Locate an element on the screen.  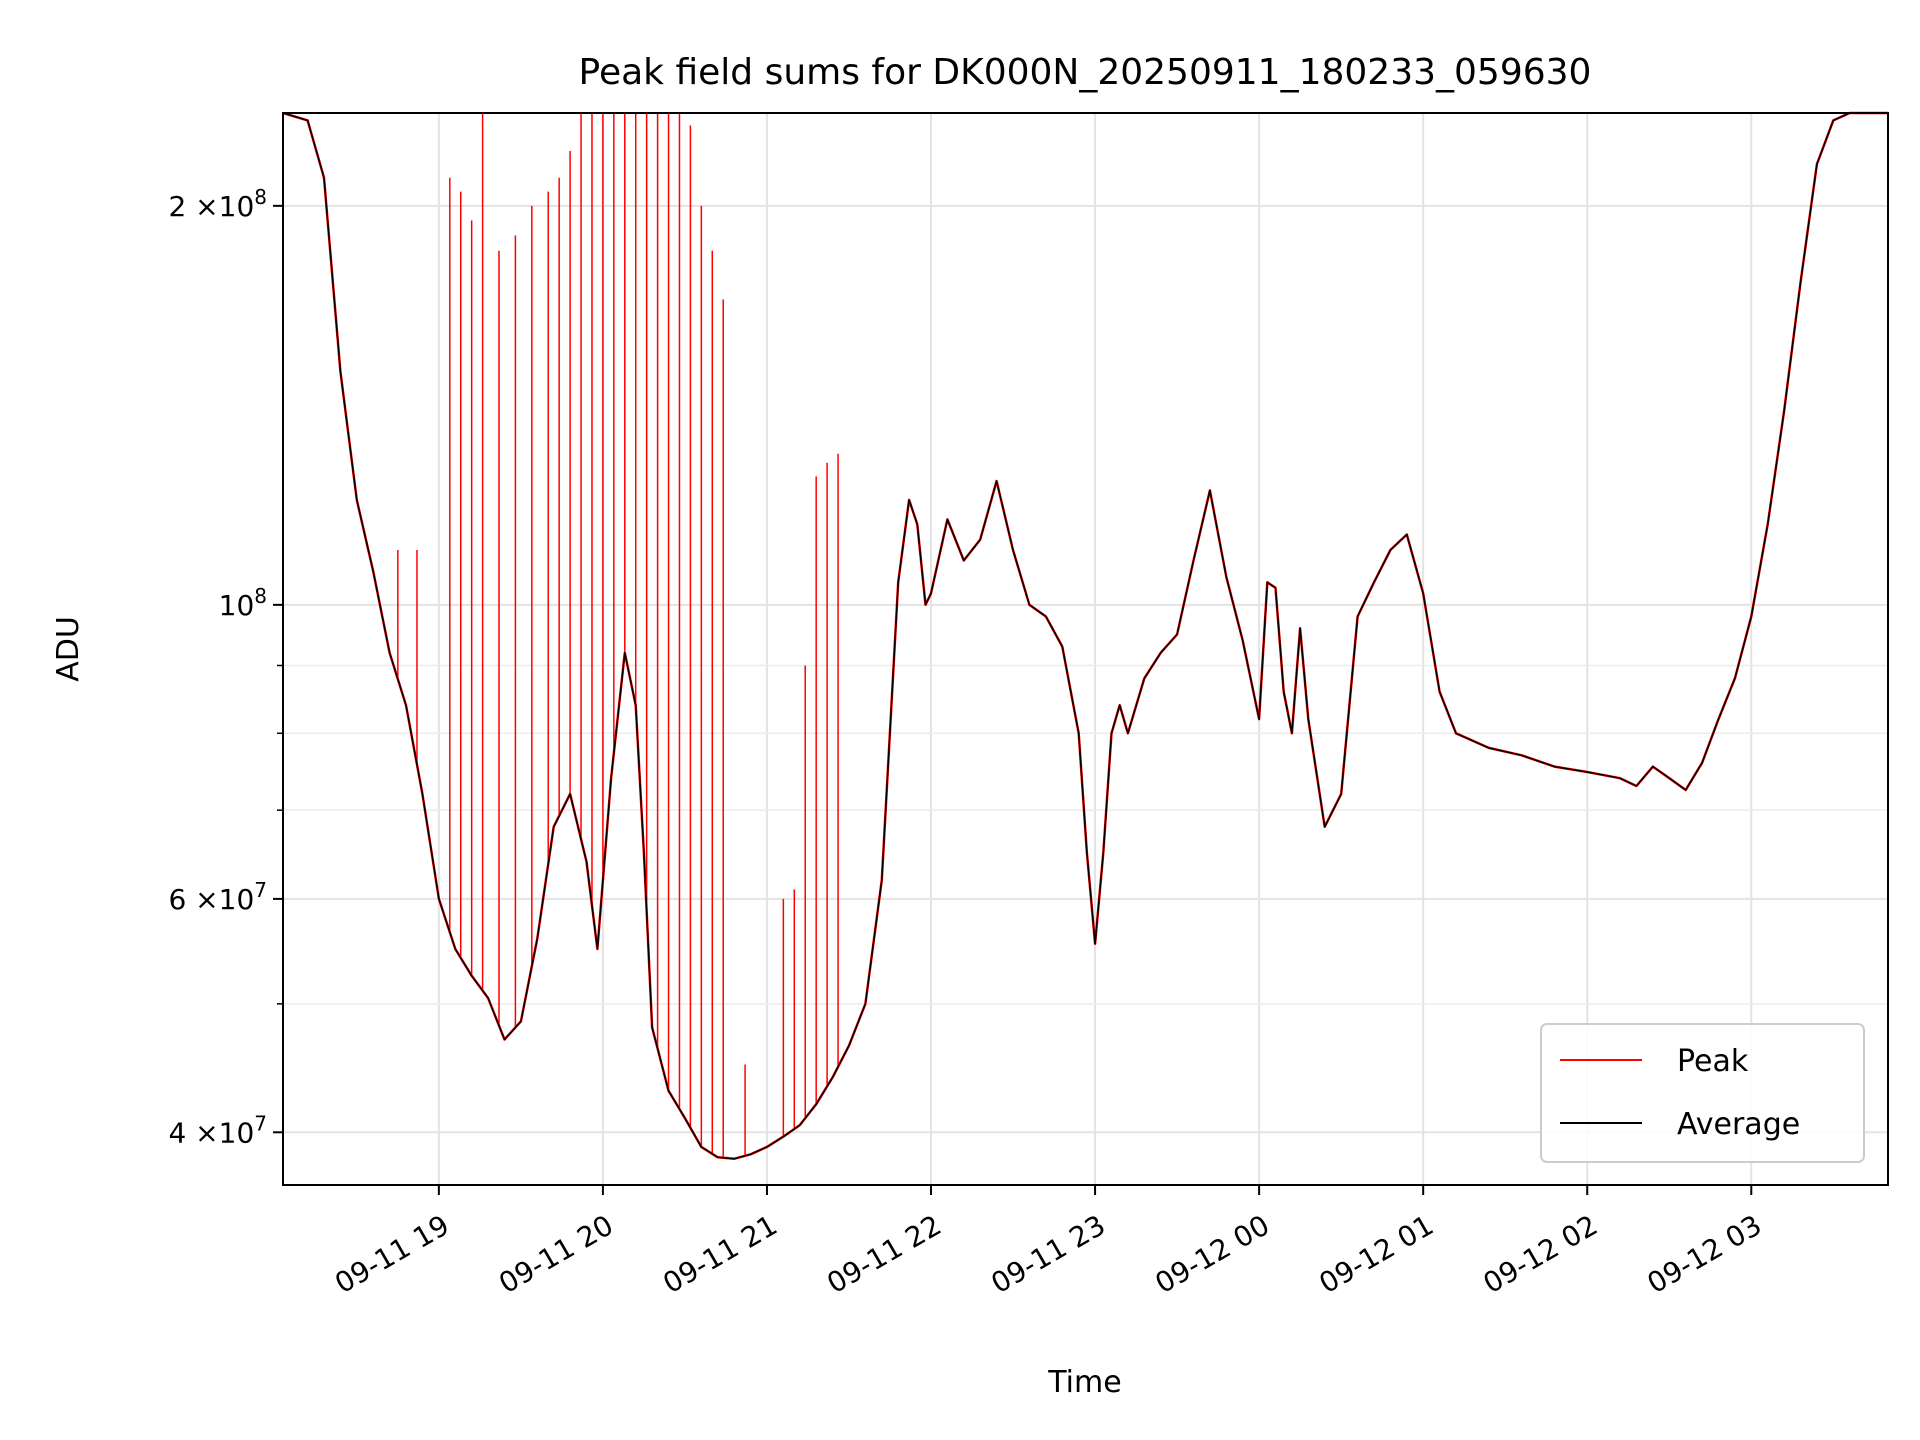
y-tick-label: 4 ×107 is located at coordinates (217, 1130).